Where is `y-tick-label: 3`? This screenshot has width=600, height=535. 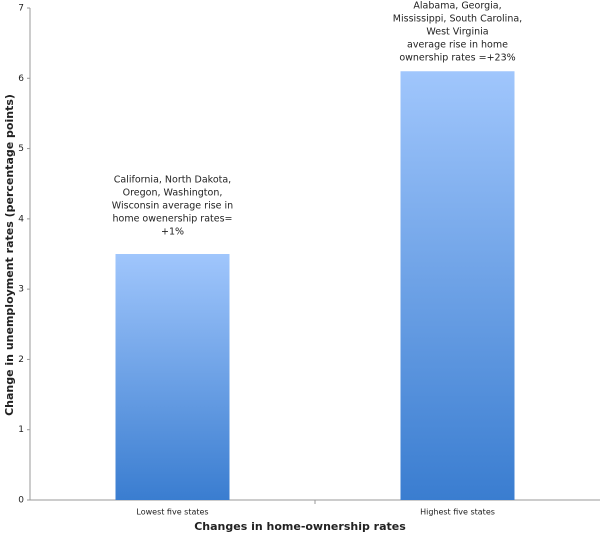 y-tick-label: 3 is located at coordinates (21, 290).